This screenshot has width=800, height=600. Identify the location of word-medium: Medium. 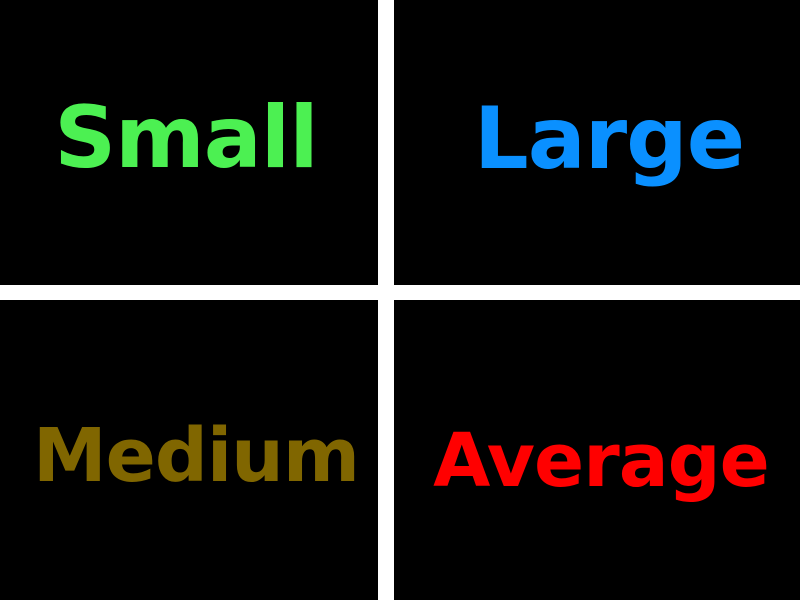
(196, 456).